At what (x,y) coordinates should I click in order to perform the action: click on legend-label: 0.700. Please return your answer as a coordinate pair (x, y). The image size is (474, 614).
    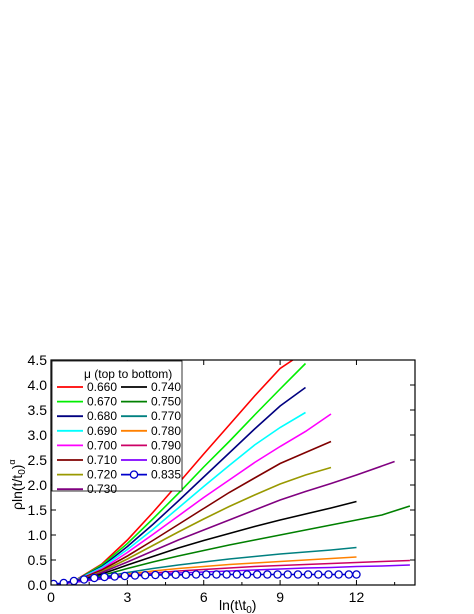
    Looking at the image, I should click on (102, 445).